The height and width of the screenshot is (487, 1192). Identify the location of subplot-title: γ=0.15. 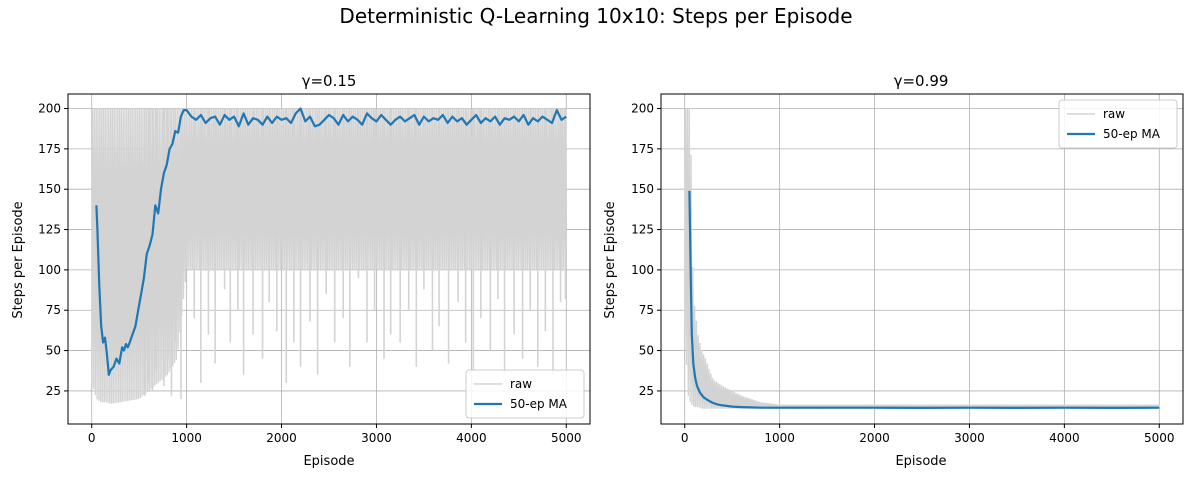
(329, 81).